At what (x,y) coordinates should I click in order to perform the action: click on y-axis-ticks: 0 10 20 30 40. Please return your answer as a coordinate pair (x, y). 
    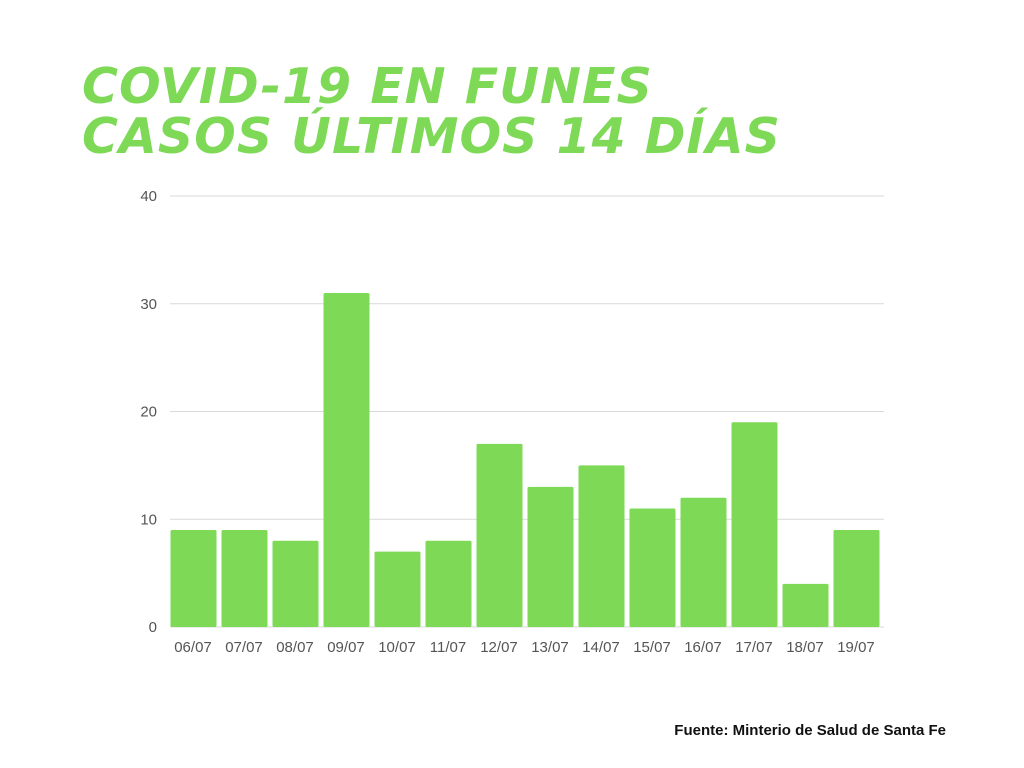
    Looking at the image, I should click on (148, 412).